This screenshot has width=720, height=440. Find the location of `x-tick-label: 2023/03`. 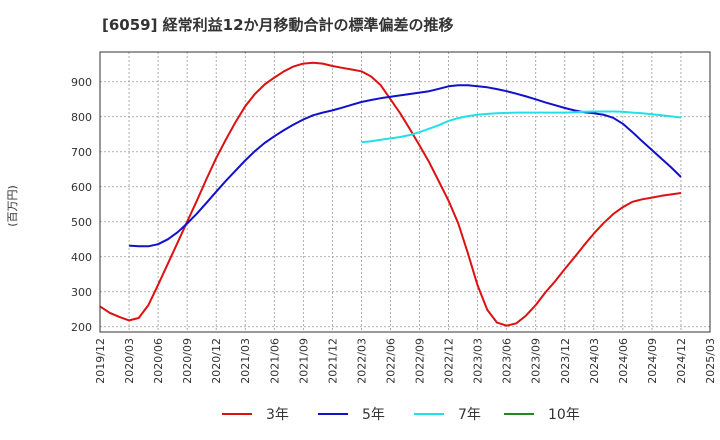

x-tick-label: 2023/03 is located at coordinates (478, 361).